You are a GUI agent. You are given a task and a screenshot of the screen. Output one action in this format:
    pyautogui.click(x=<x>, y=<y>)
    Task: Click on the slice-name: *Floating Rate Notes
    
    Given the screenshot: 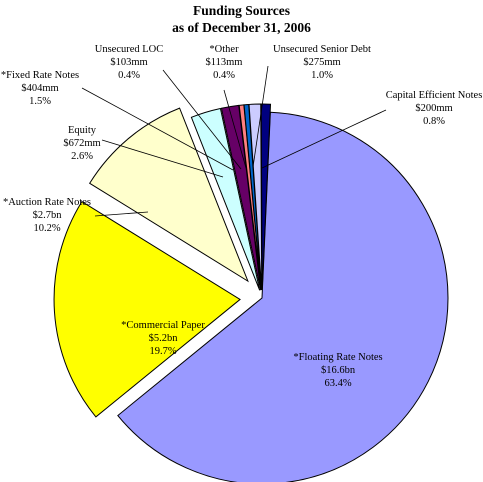 What is the action you would take?
    pyautogui.click(x=337, y=357)
    